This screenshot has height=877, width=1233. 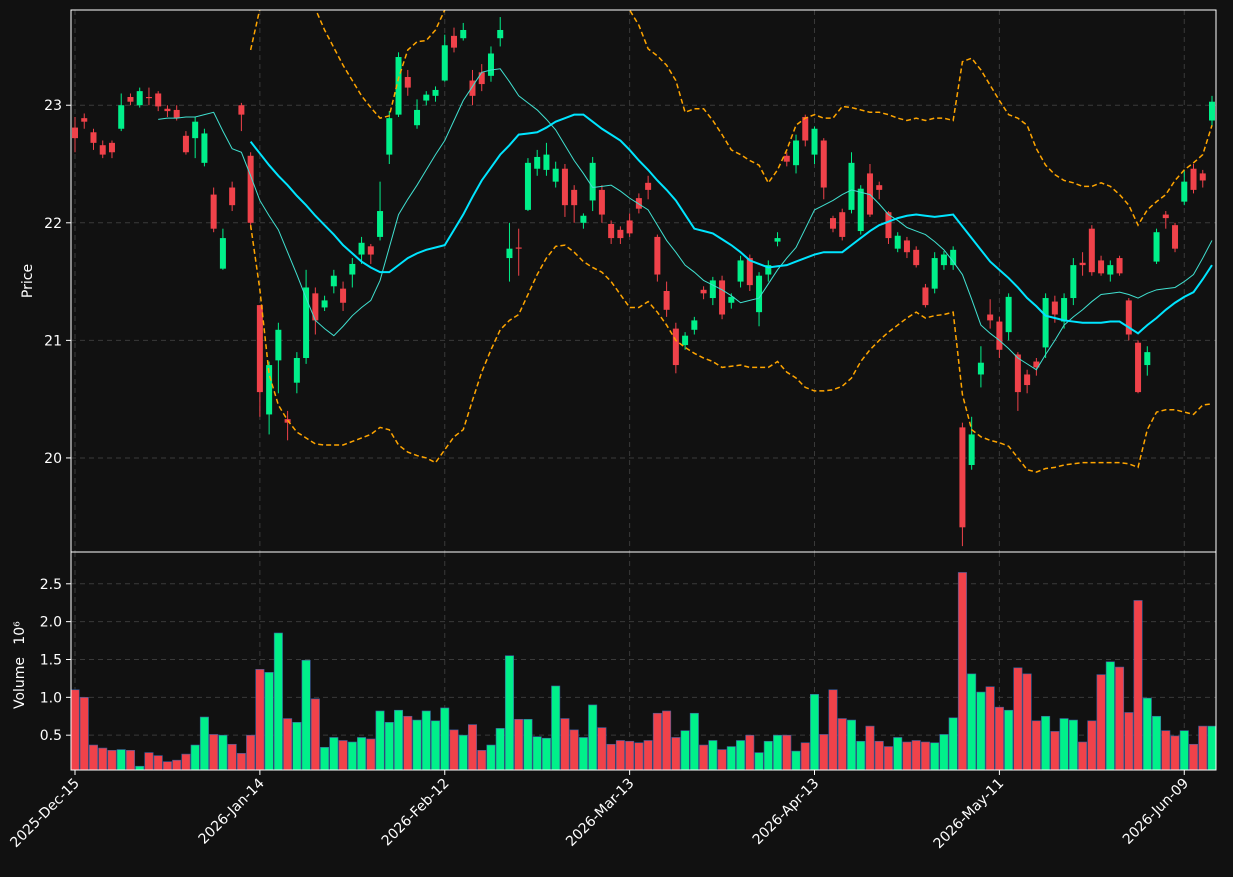 I want to click on y-tick-label: 2.5, so click(x=51, y=585).